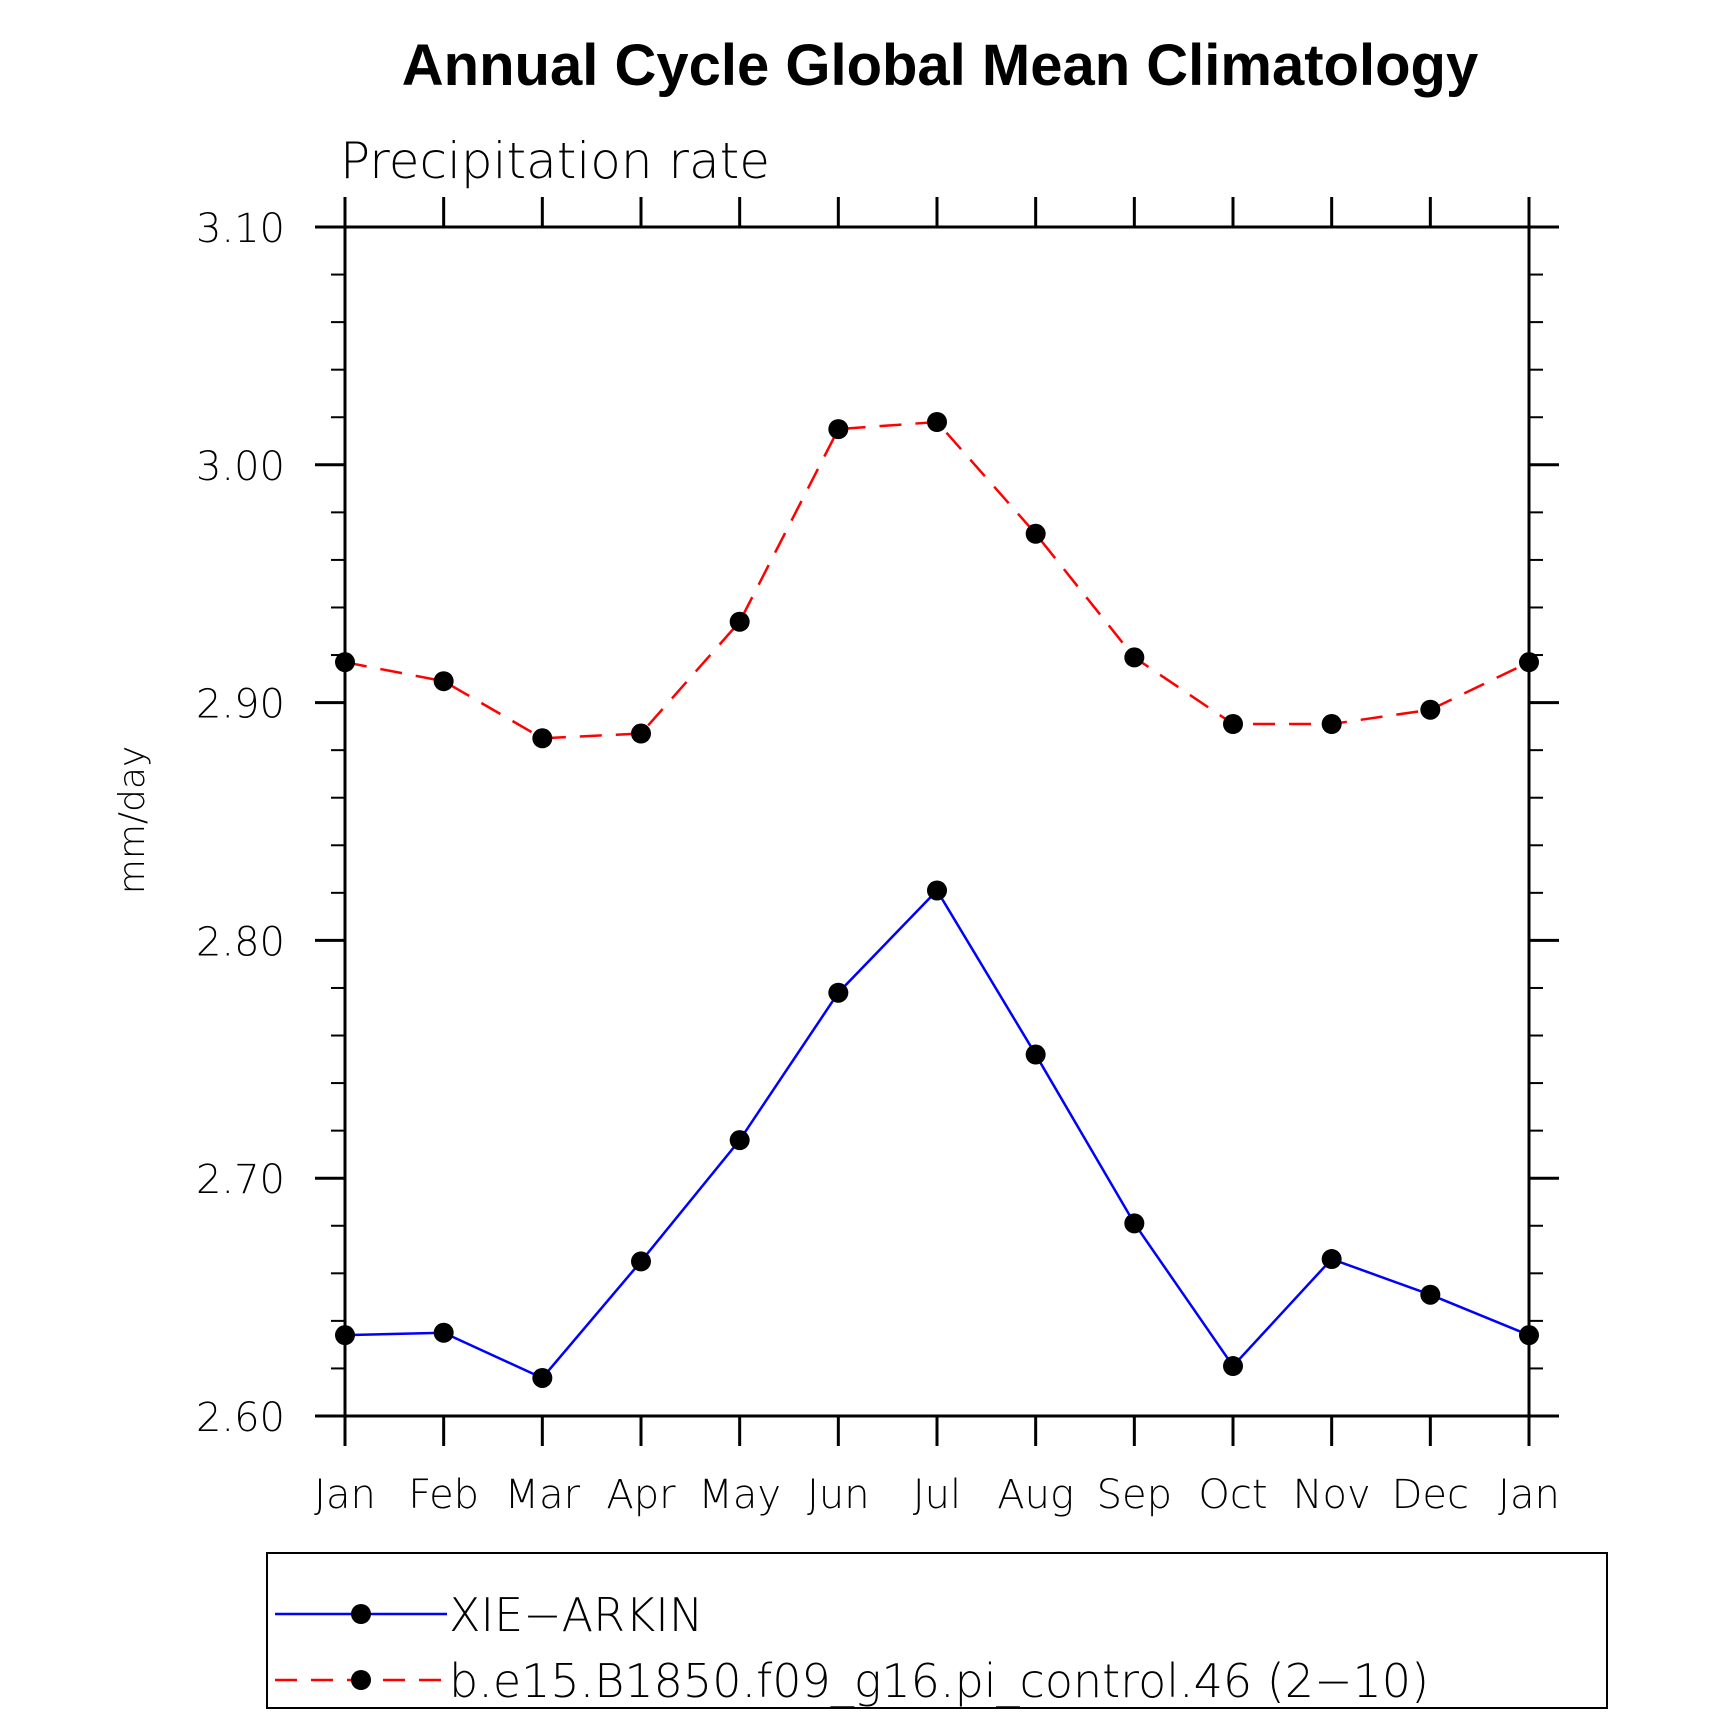 This screenshot has width=1710, height=1713. I want to click on x-tick-label: Jun, so click(838, 1495).